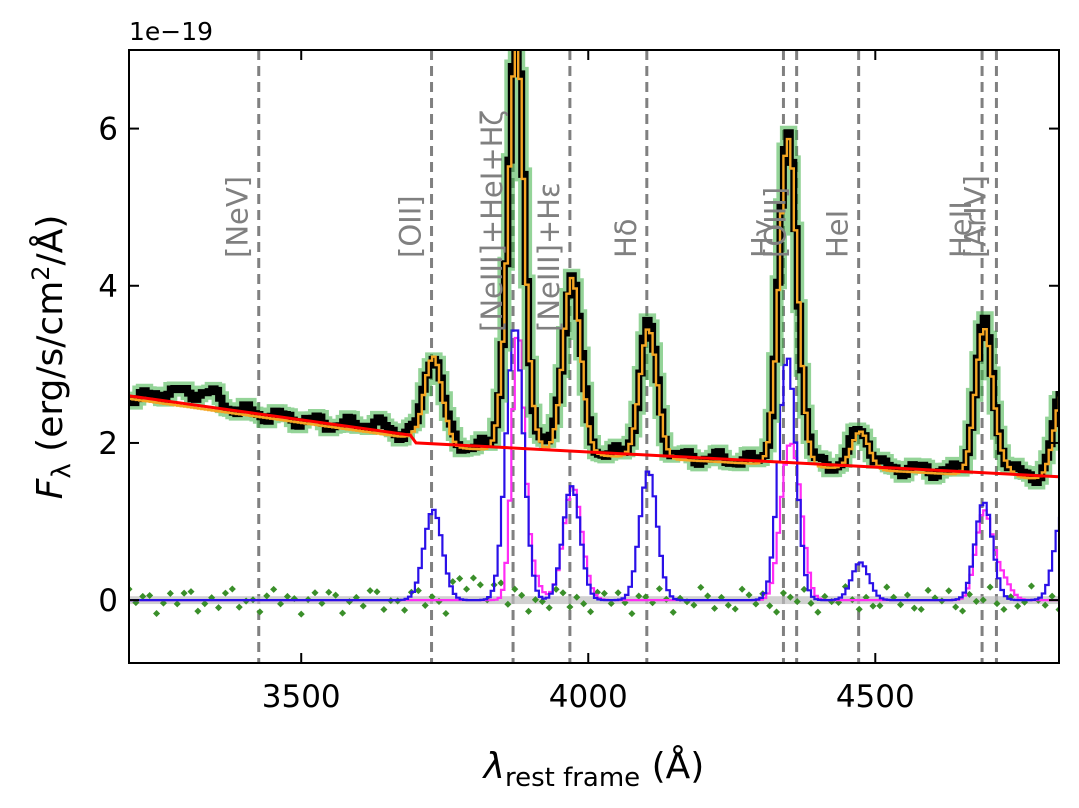 The image size is (1079, 808). Describe the element at coordinates (588, 697) in the screenshot. I see `x-tick-label: 4000` at that location.